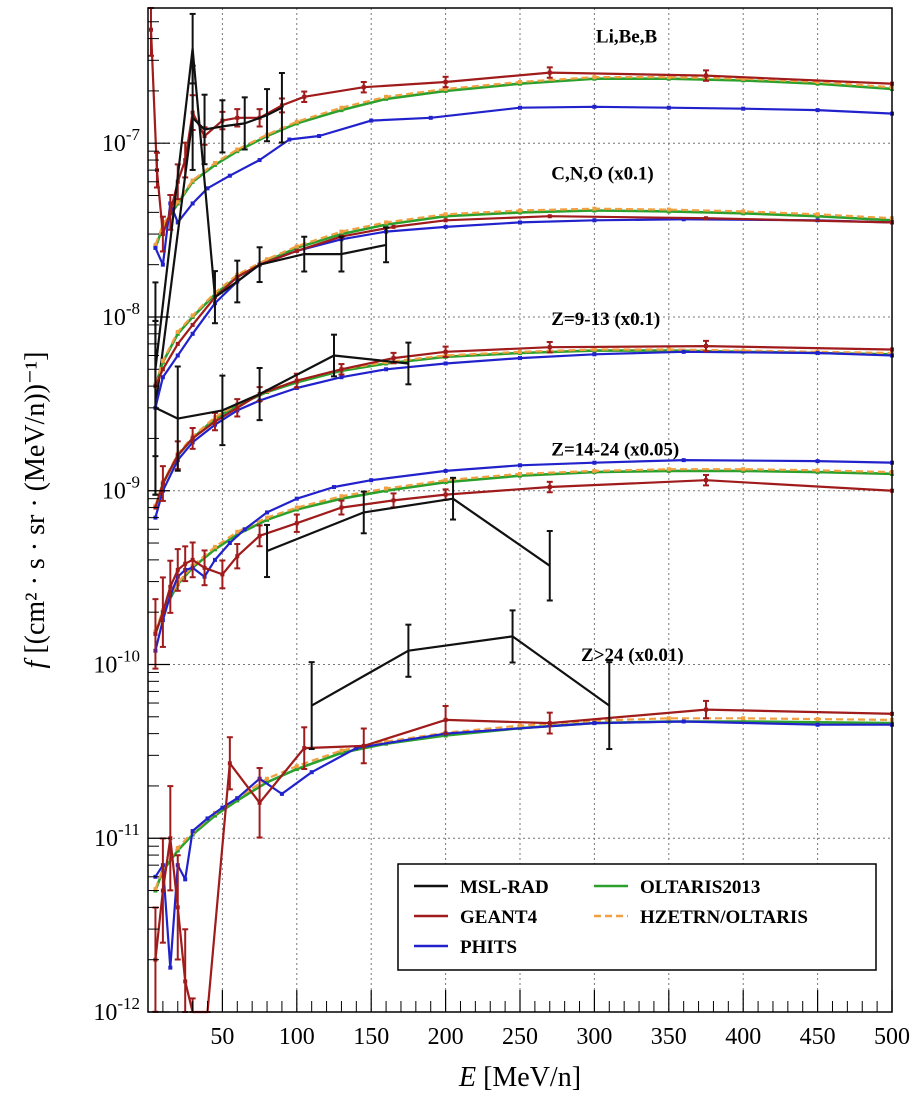  What do you see at coordinates (133, 134) in the screenshot?
I see `y-tick-exponent: -7` at bounding box center [133, 134].